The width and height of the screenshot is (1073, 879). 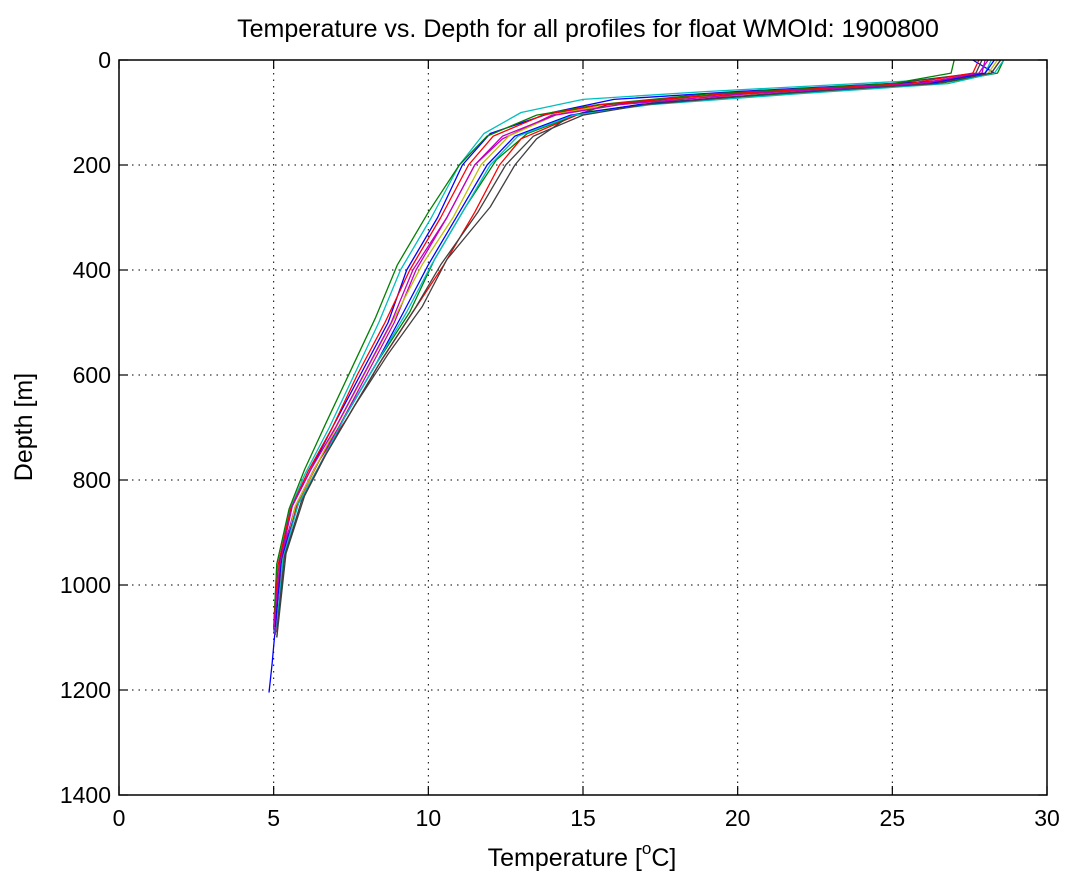 What do you see at coordinates (92, 270) in the screenshot?
I see `y-tick-label: 400` at bounding box center [92, 270].